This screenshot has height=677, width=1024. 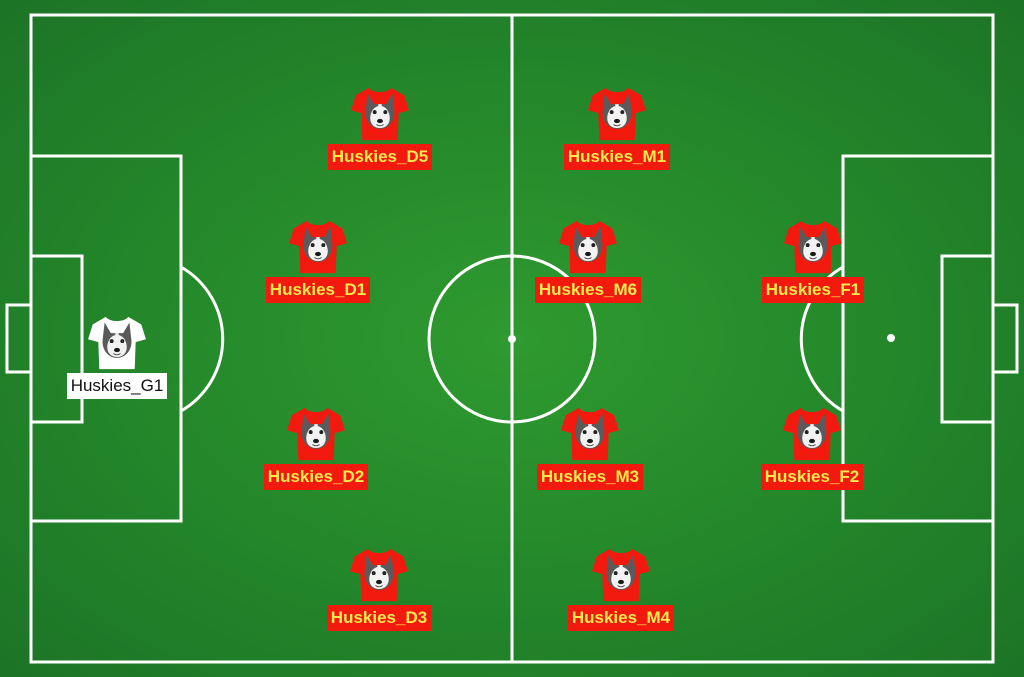 I want to click on player-m6: Huskies_M6, so click(x=588, y=261).